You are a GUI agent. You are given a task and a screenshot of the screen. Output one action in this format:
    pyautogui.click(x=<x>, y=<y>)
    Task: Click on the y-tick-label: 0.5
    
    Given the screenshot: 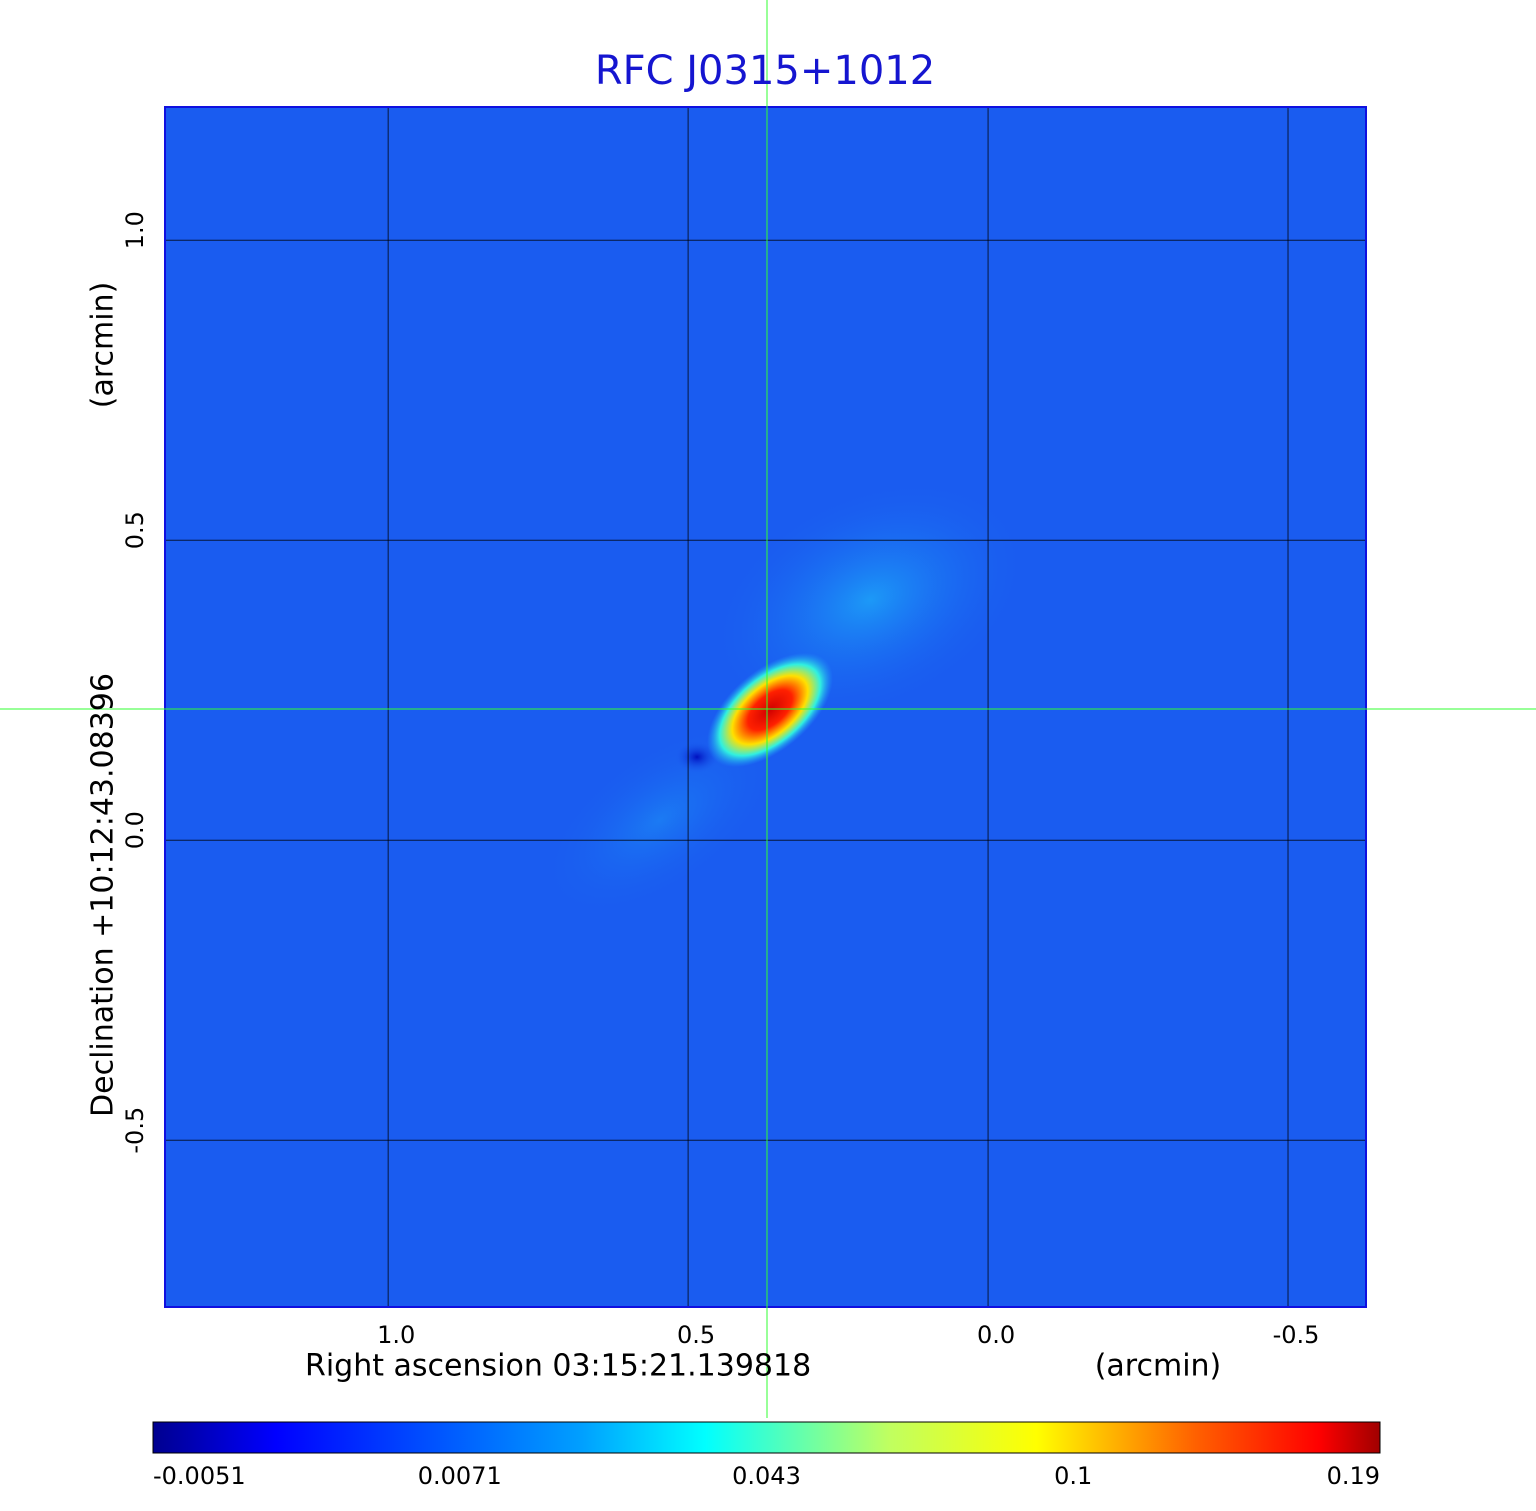 What is the action you would take?
    pyautogui.click(x=135, y=530)
    